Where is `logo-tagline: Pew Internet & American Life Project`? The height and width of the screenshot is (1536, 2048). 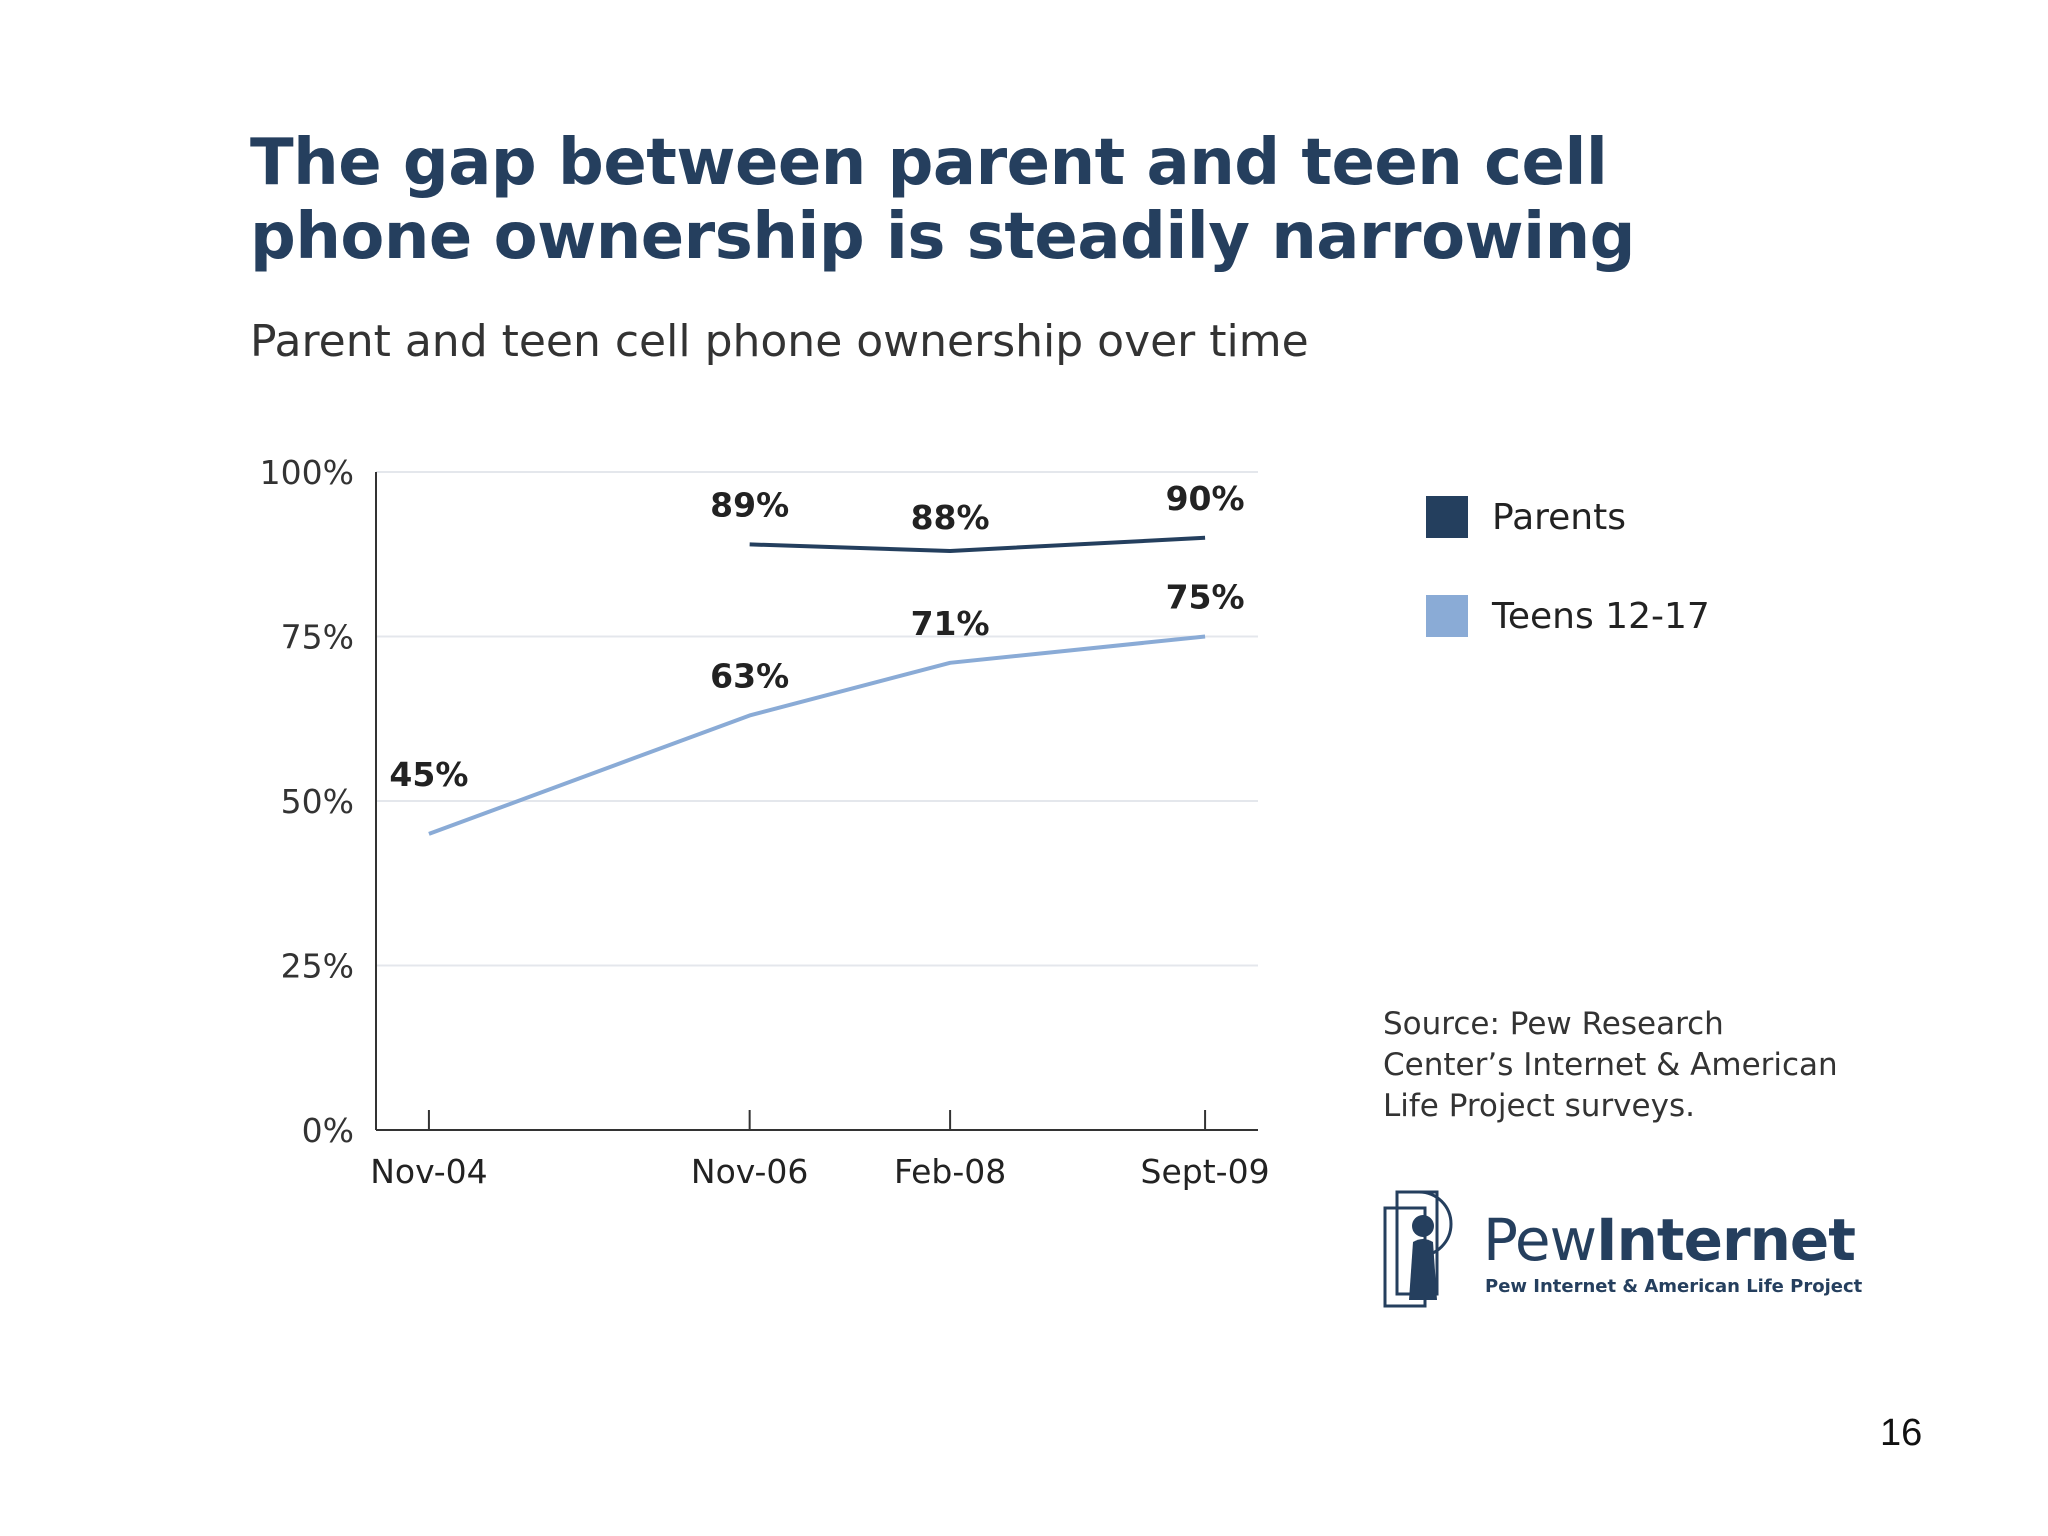 logo-tagline: Pew Internet & American Life Project is located at coordinates (1674, 1286).